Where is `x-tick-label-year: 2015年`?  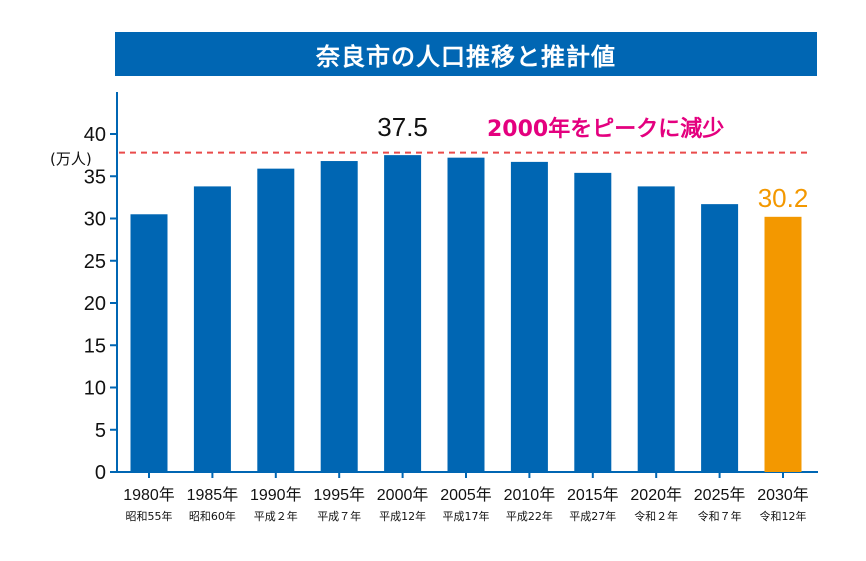 x-tick-label-year: 2015年 is located at coordinates (593, 495).